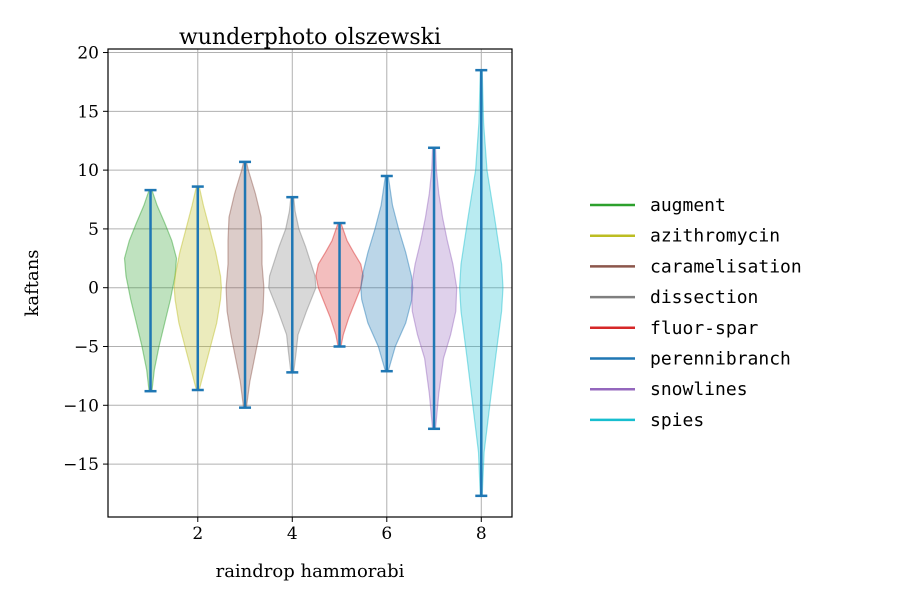 The image size is (900, 600). I want to click on legend-label-fluor-spar: fluor-spar, so click(704, 328).